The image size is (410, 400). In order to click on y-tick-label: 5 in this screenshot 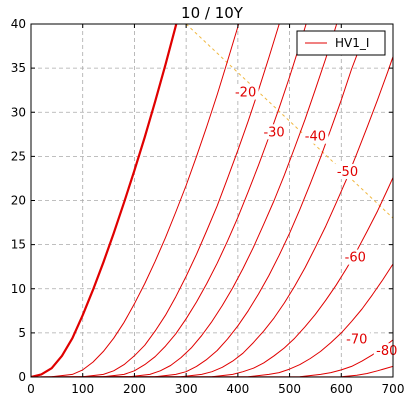, I will do `click(22, 333)`.